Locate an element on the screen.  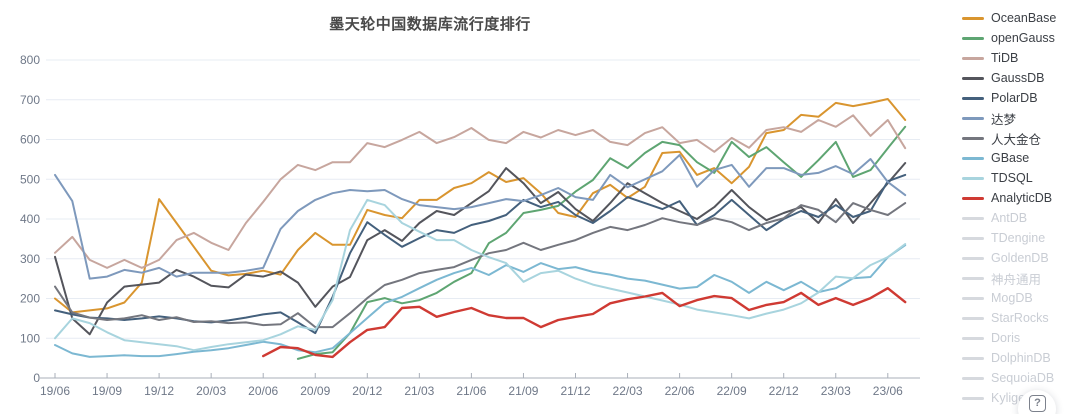
x-tick-label: 19/12 is located at coordinates (159, 391).